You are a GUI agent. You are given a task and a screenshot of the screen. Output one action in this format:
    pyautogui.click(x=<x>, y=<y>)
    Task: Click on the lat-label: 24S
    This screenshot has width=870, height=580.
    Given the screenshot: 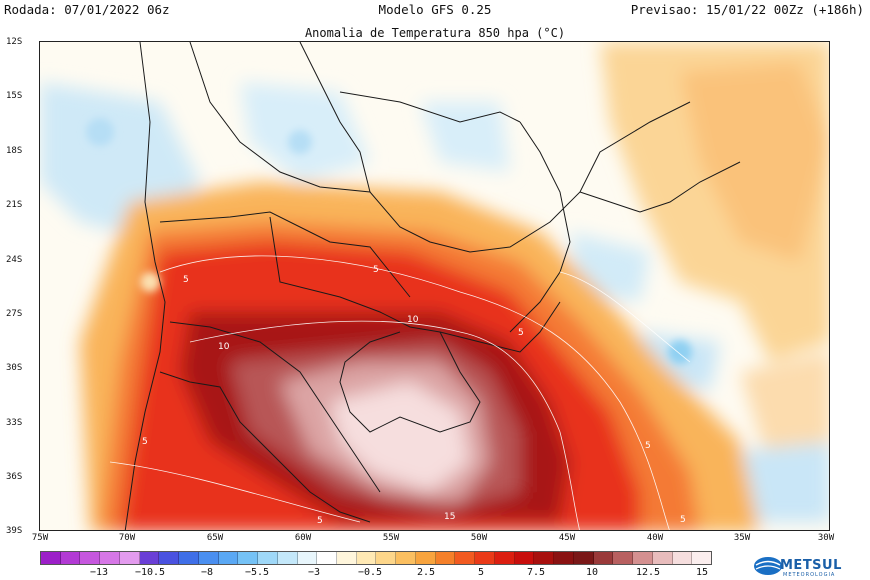 What is the action you would take?
    pyautogui.click(x=14, y=260)
    